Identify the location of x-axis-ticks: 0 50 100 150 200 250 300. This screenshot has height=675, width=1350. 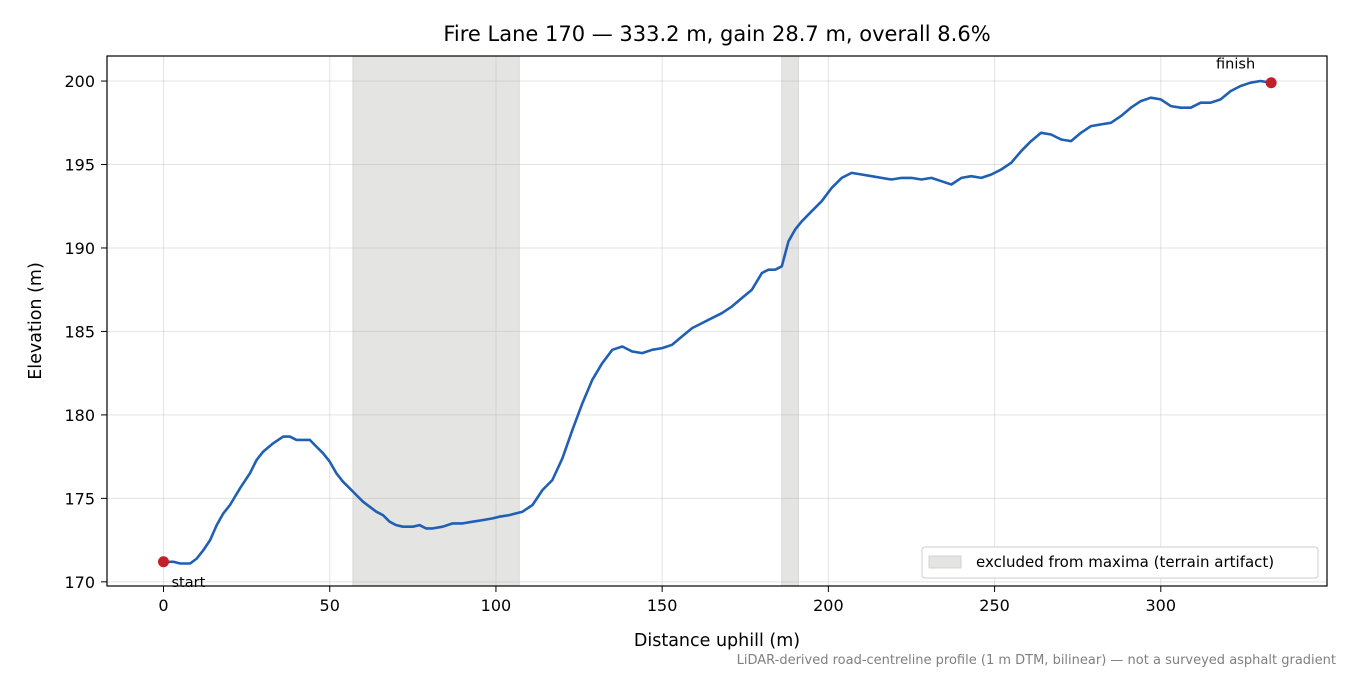
(667, 600).